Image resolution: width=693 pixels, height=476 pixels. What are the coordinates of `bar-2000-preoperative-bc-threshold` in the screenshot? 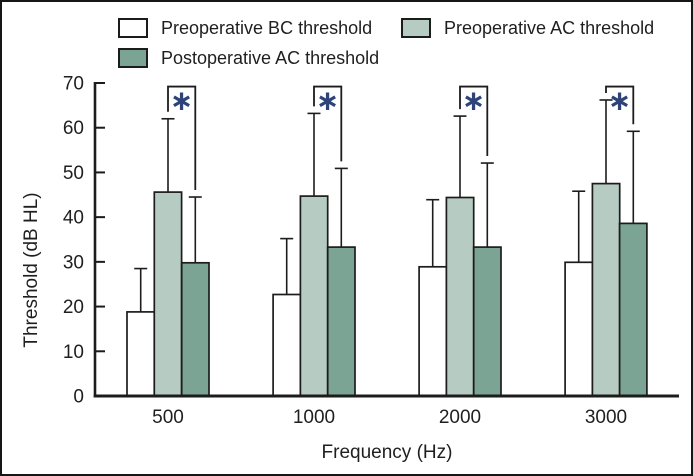 It's located at (433, 331).